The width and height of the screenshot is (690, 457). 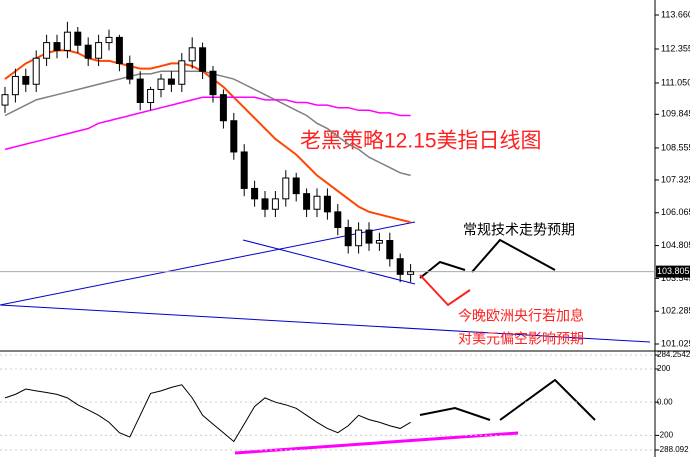 I want to click on y-tick-label: 102.285, so click(x=675, y=311).